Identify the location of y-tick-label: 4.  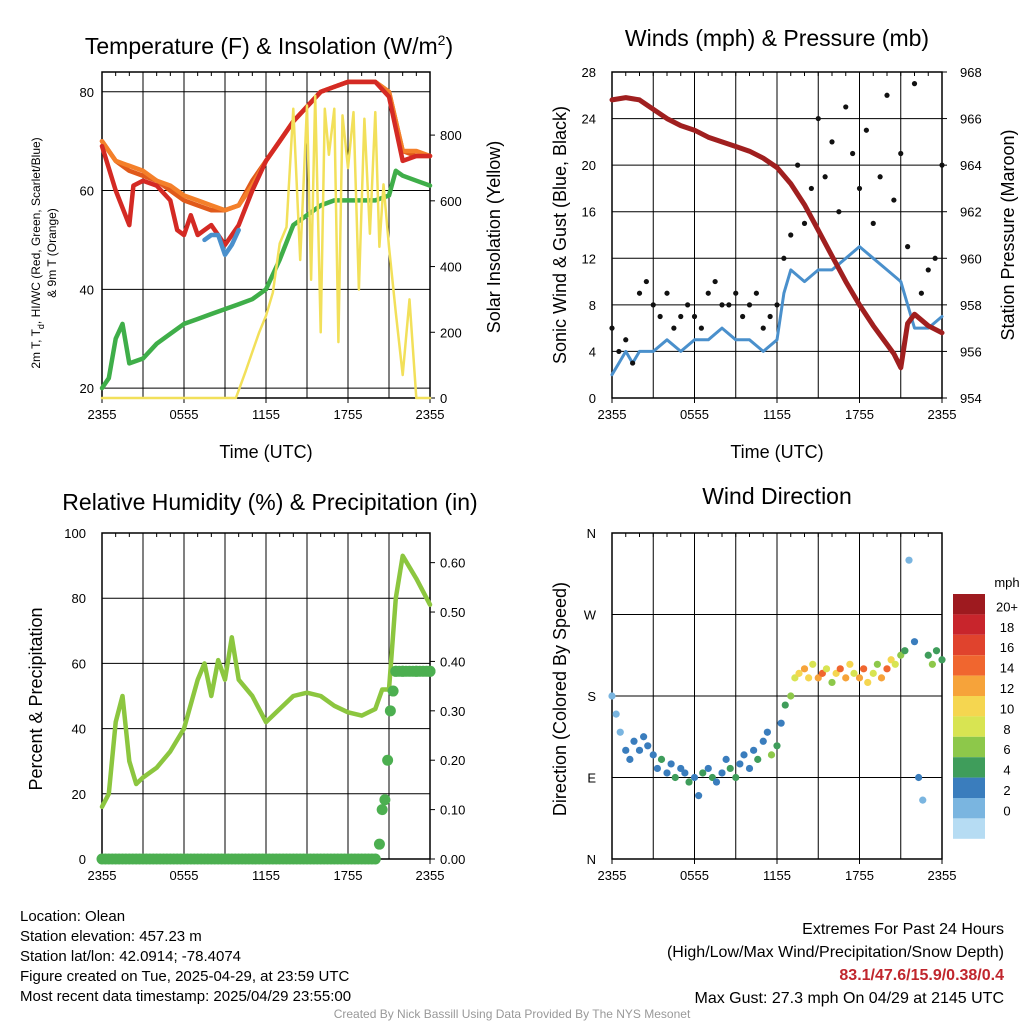
(592, 351).